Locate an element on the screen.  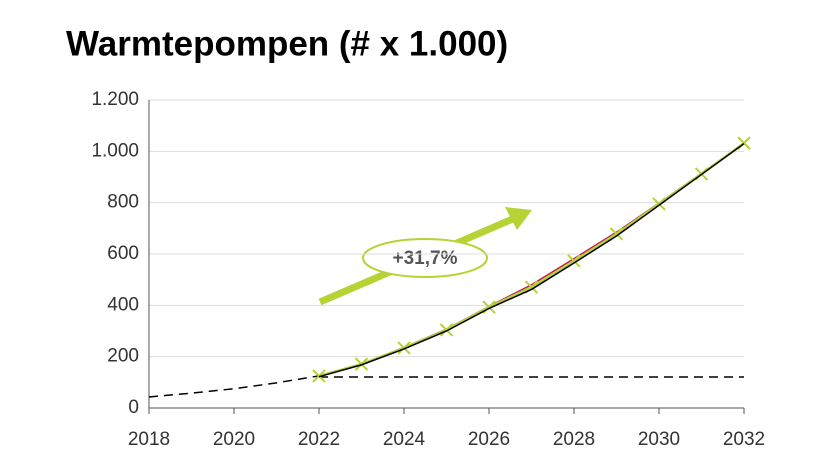
x-tick-label: 2028 is located at coordinates (574, 439).